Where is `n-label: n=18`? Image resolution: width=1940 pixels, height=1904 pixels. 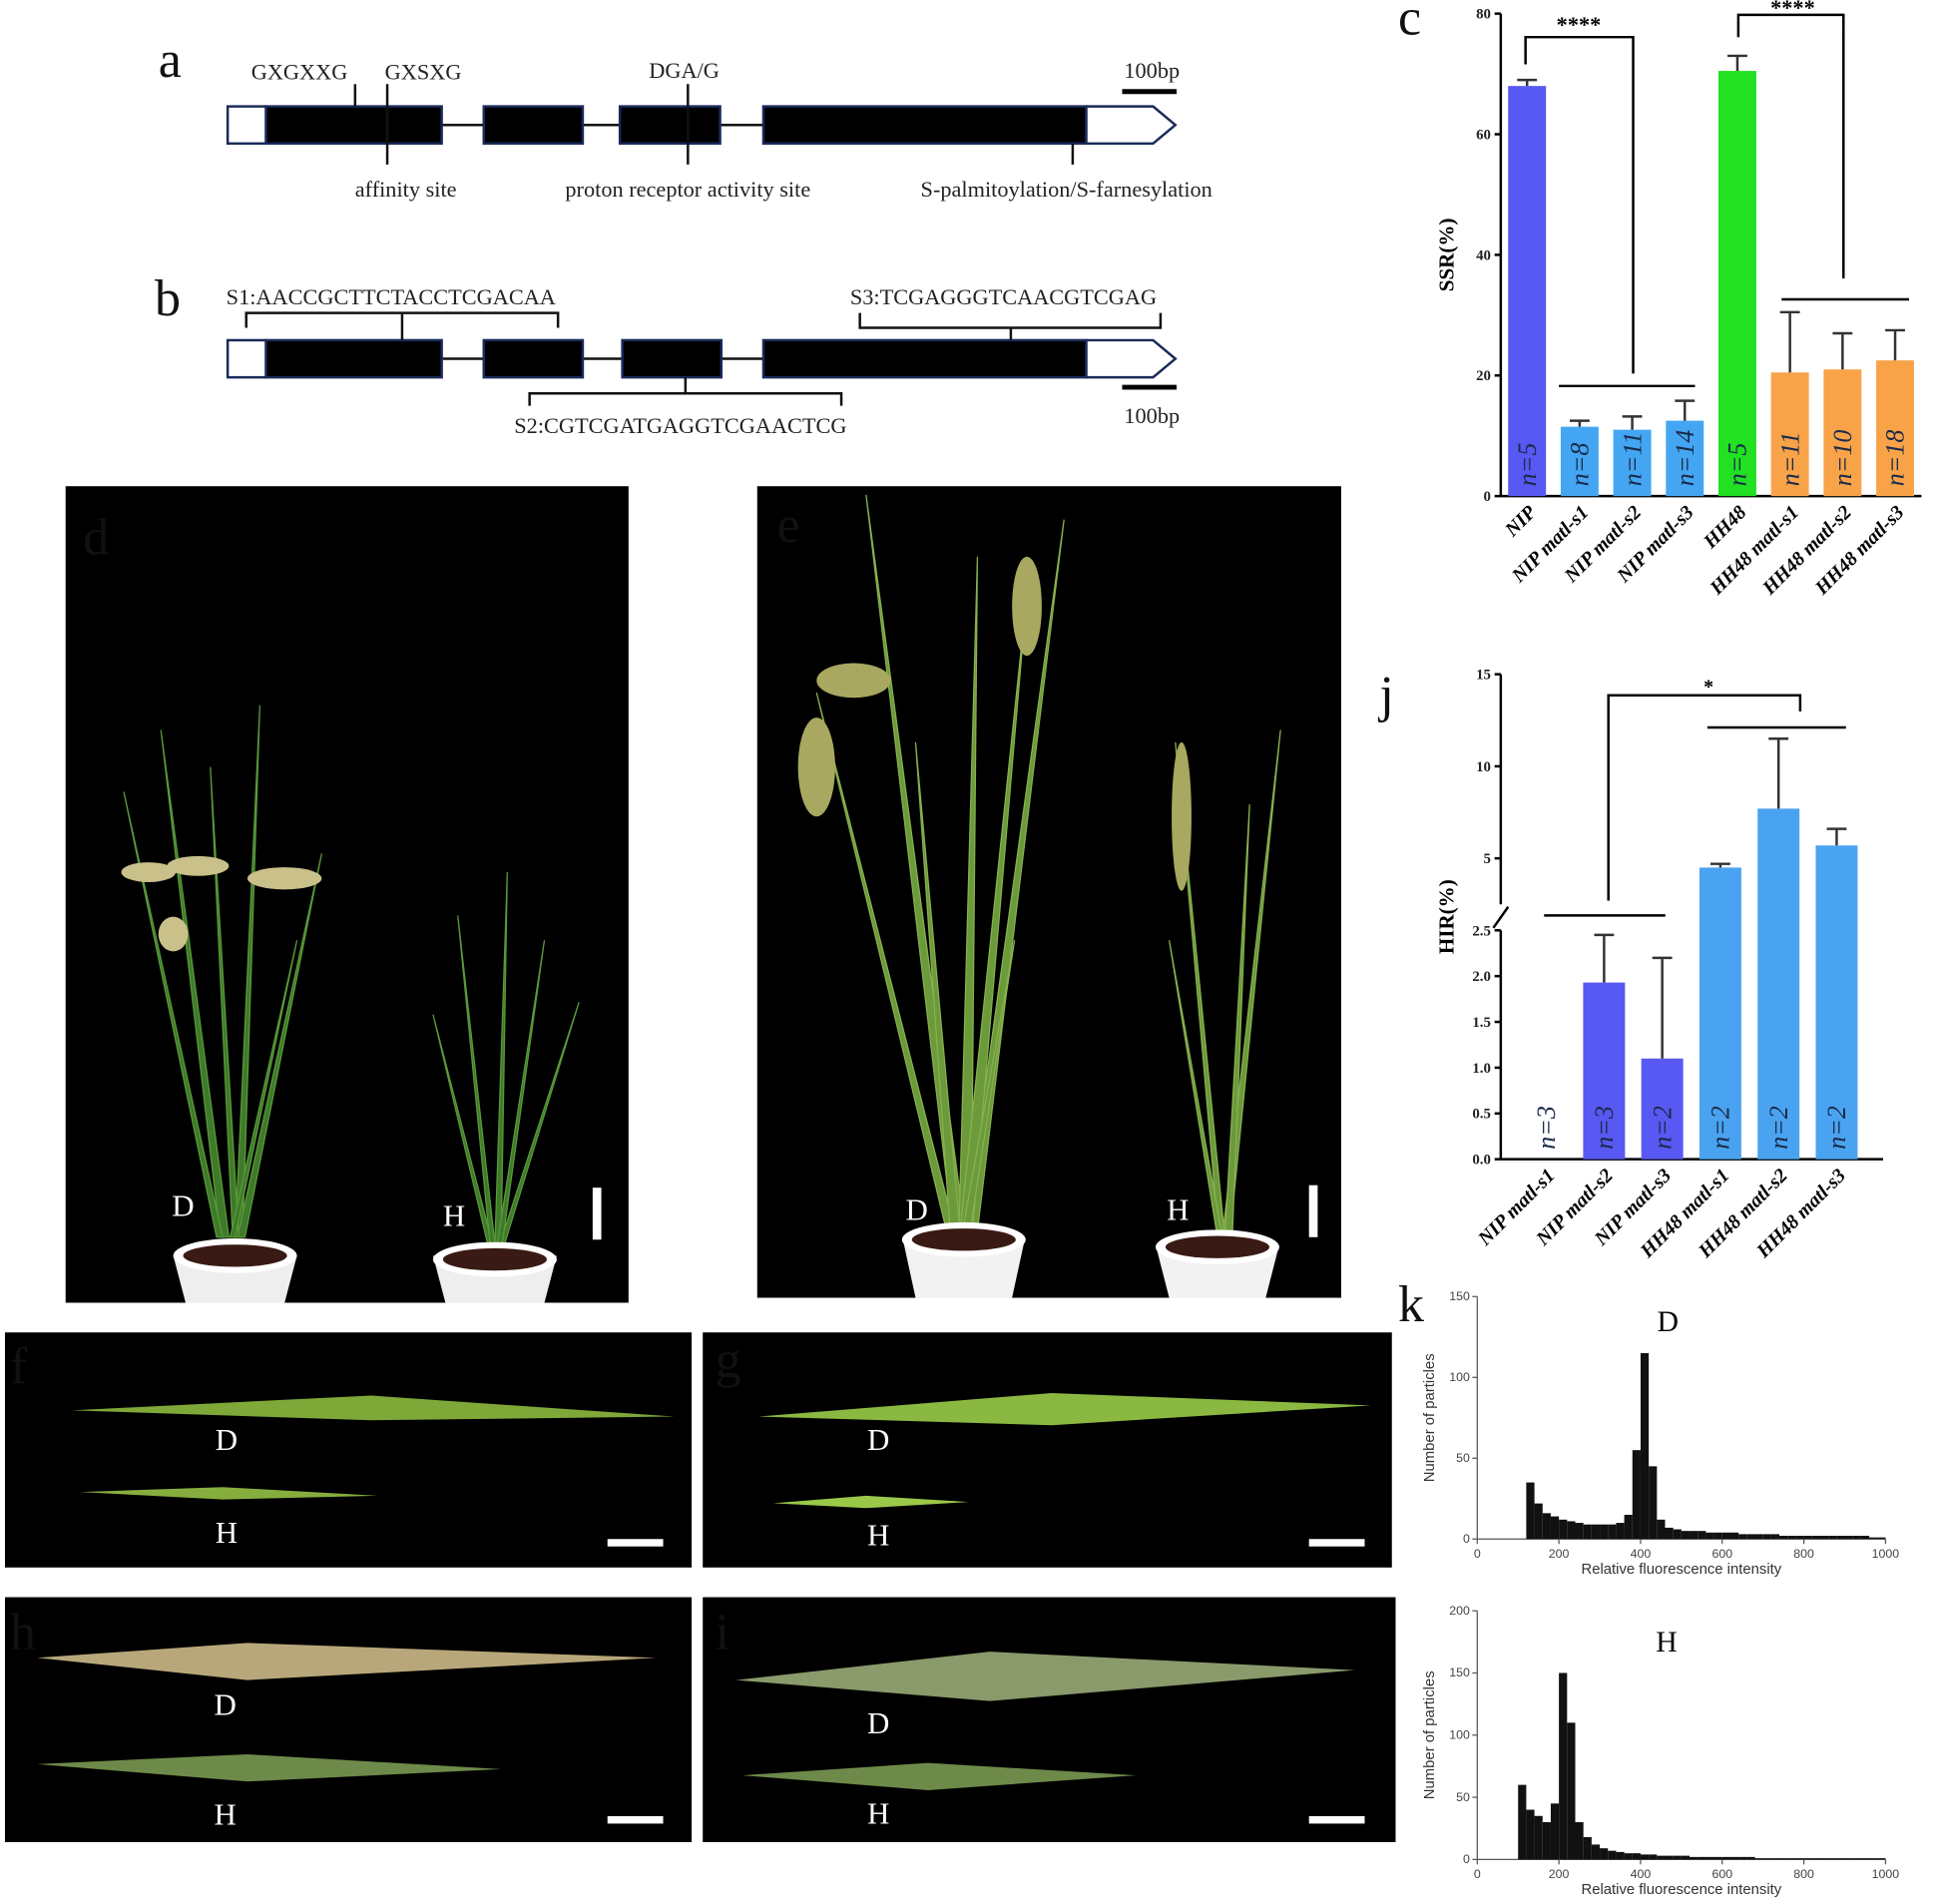 n-label: n=18 is located at coordinates (1895, 458).